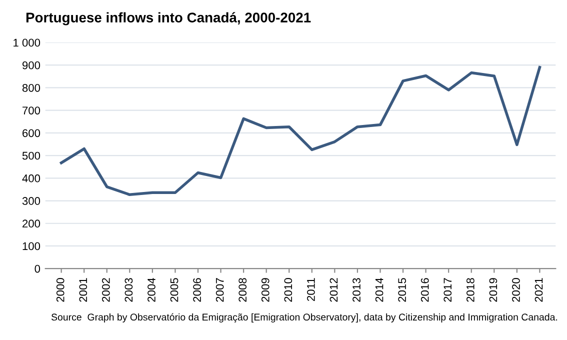 The width and height of the screenshot is (567, 340). What do you see at coordinates (242, 290) in the screenshot?
I see `x-tick-label: 2008` at bounding box center [242, 290].